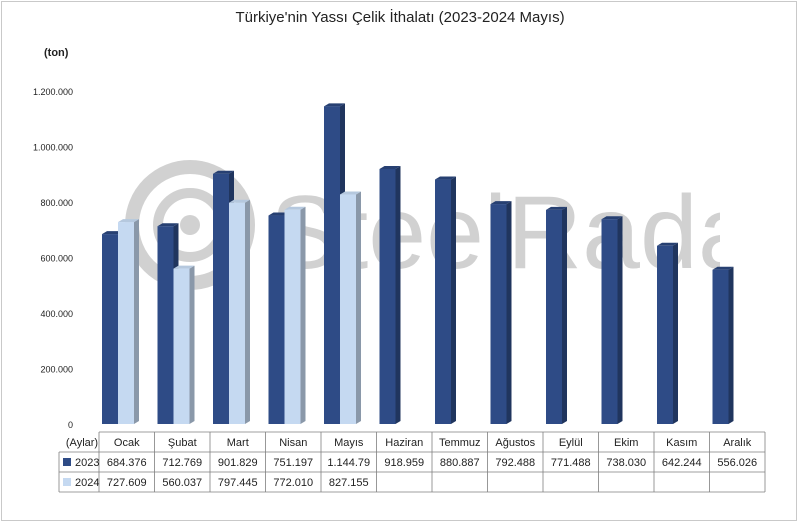 This screenshot has height=524, width=800. I want to click on y-tick-label: 600.000, so click(56, 259).